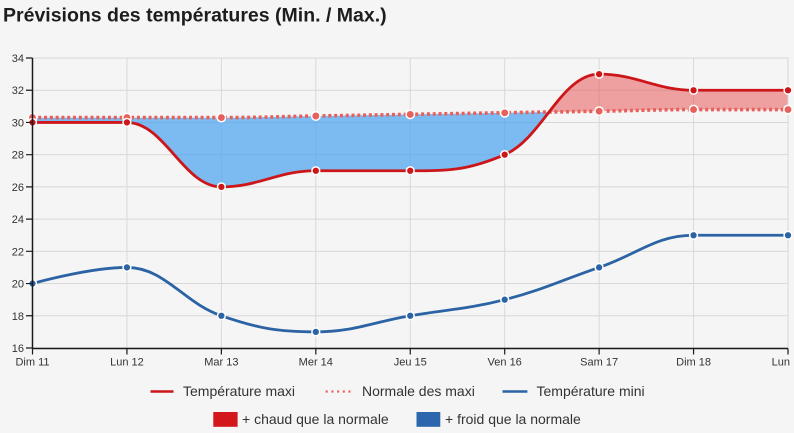 Image resolution: width=794 pixels, height=433 pixels. What do you see at coordinates (18, 156) in the screenshot?
I see `svg-text: 28` at bounding box center [18, 156].